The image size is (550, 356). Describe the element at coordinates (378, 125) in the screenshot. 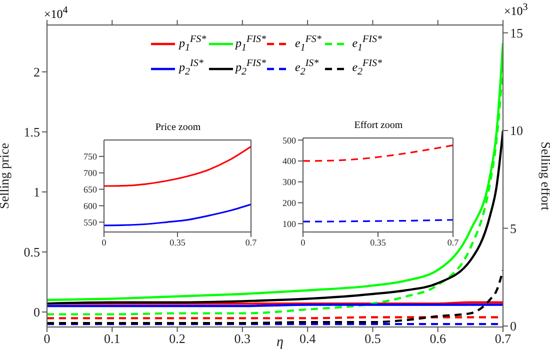

I see `chart-title: Effort zoom` at that location.